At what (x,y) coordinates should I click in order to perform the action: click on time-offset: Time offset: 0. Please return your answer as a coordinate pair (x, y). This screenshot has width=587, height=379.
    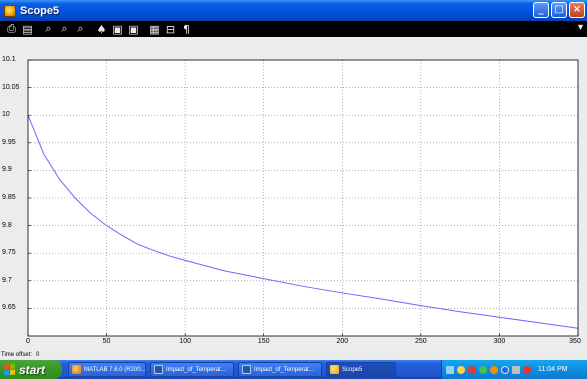
    Looking at the image, I should click on (20, 355).